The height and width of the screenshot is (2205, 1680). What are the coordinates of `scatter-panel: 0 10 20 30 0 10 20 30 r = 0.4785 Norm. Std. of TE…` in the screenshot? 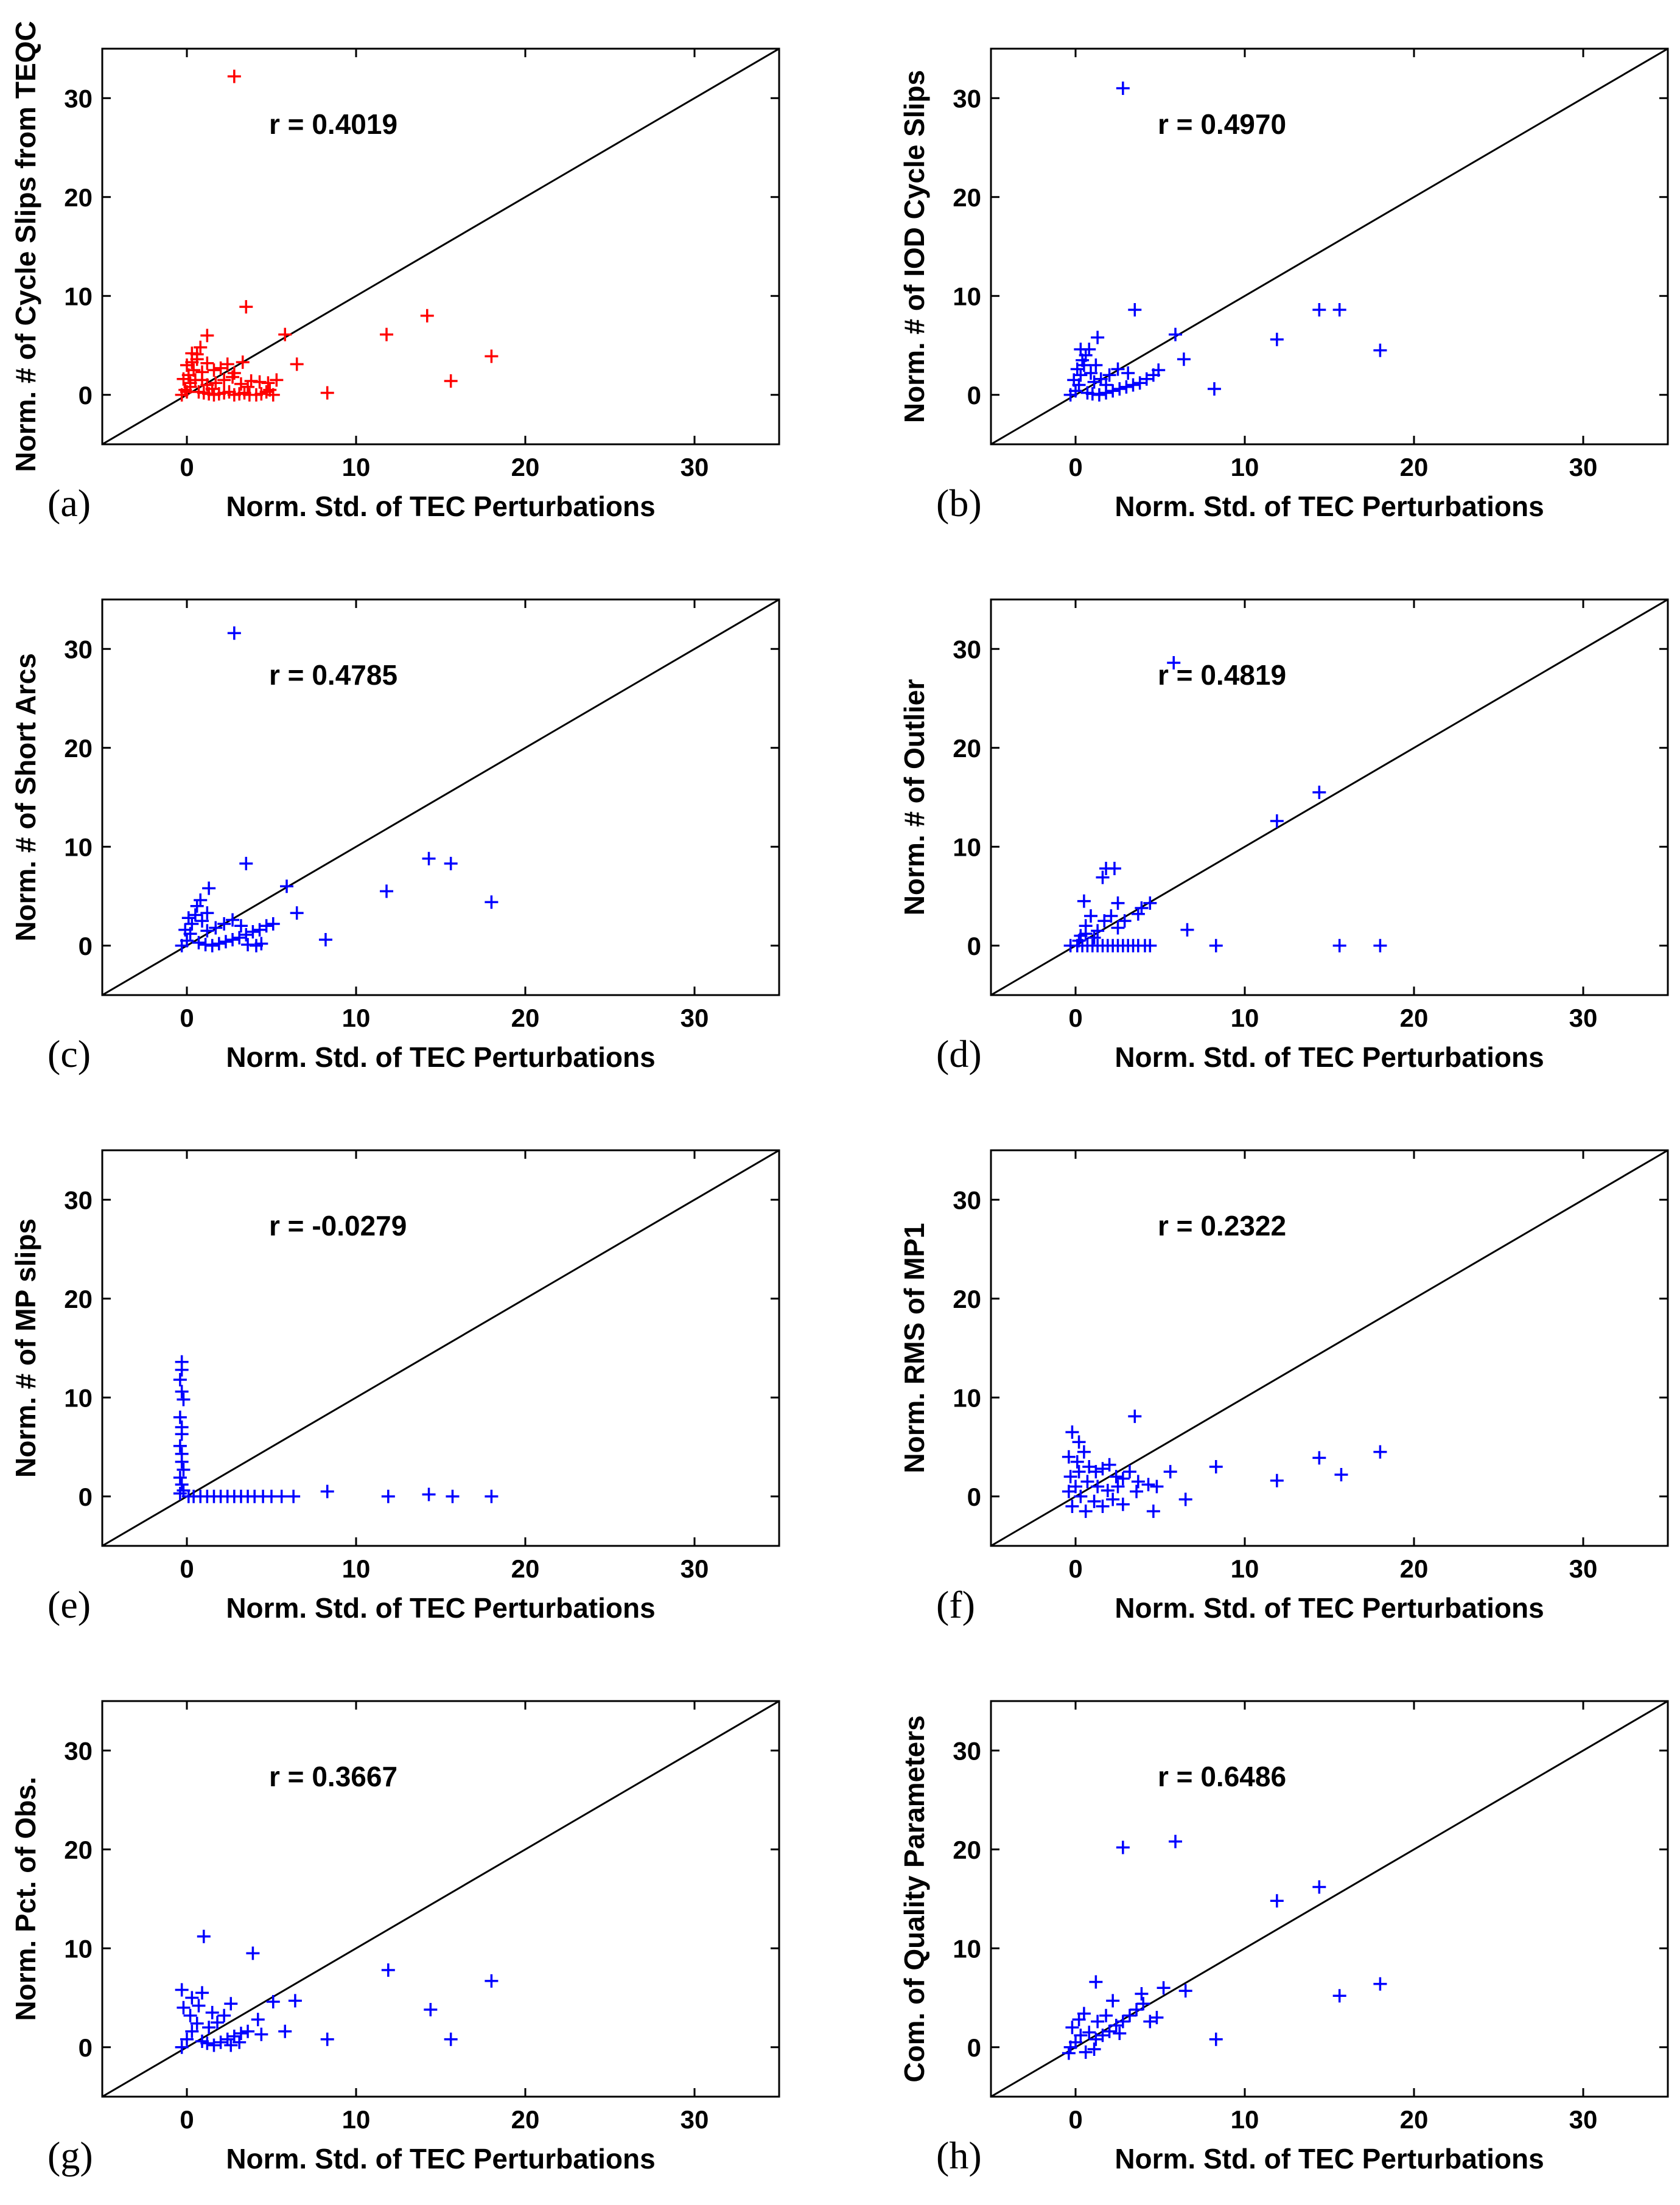 It's located at (395, 836).